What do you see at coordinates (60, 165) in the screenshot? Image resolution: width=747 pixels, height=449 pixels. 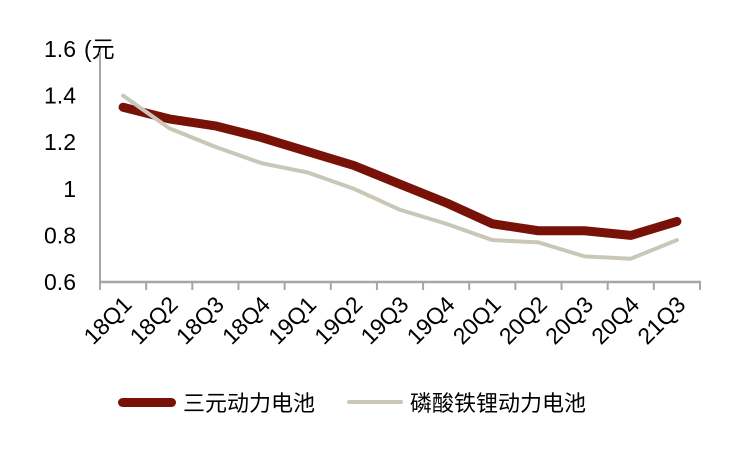 I see `y-axis-tick-labels: 1.6 1.4 1.2 1 0.8 0.6` at bounding box center [60, 165].